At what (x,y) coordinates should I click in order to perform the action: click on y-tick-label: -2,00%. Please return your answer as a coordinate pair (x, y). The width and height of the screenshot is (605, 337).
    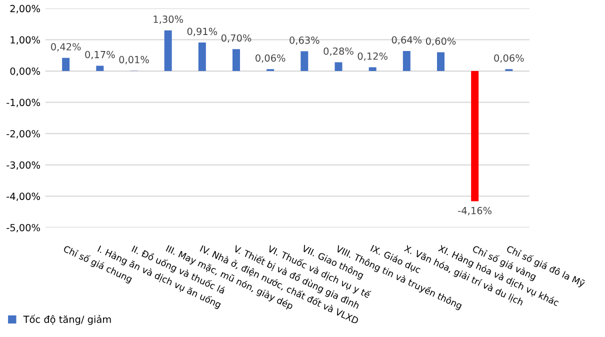
    Looking at the image, I should click on (23, 134).